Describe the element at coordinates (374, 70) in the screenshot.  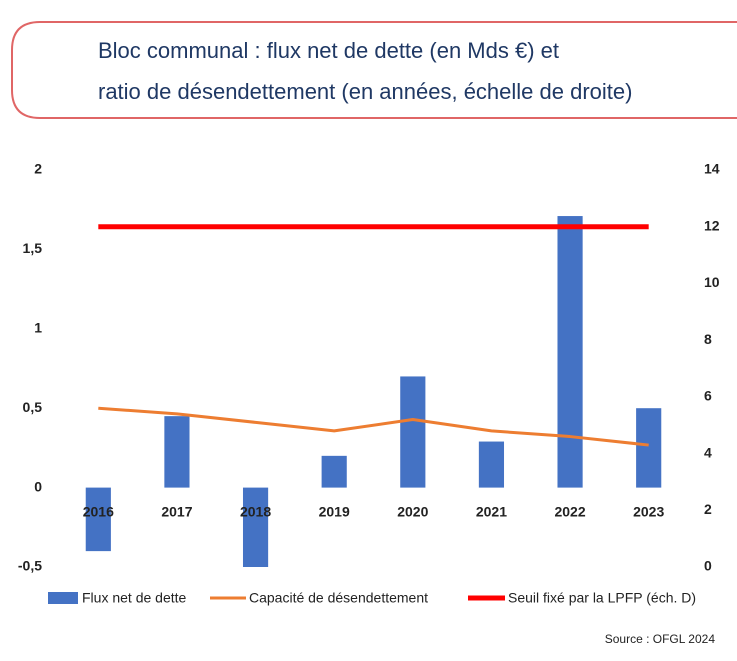
I see `title-frame` at that location.